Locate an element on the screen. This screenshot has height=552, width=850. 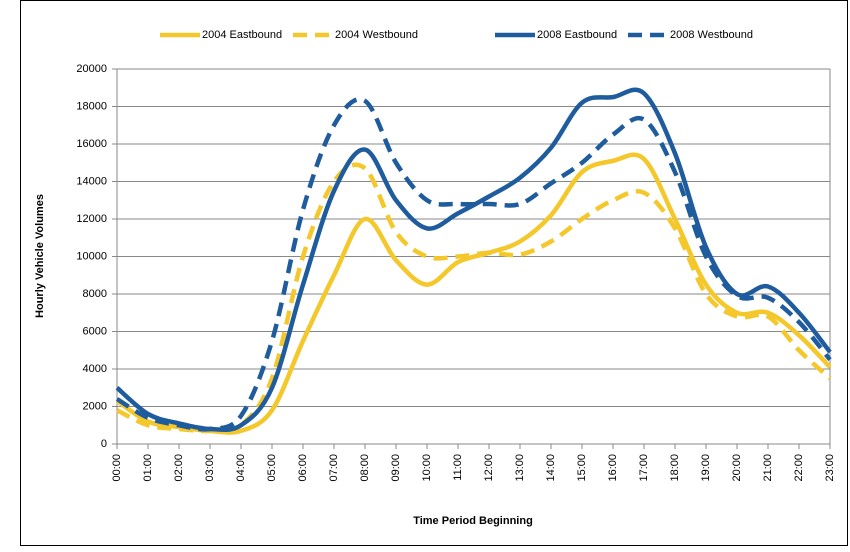
legend-label: 2008 Eastbound is located at coordinates (577, 35).